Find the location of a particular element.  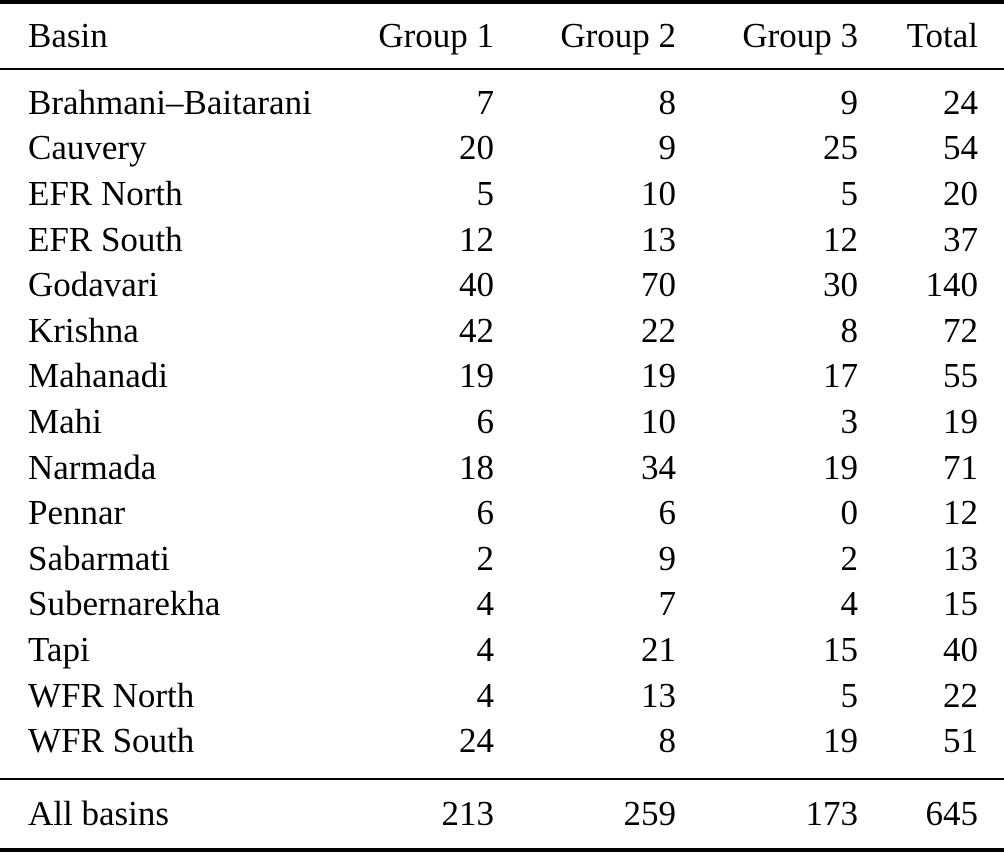

column-header-group-1: Group 1 is located at coordinates (423, 36).